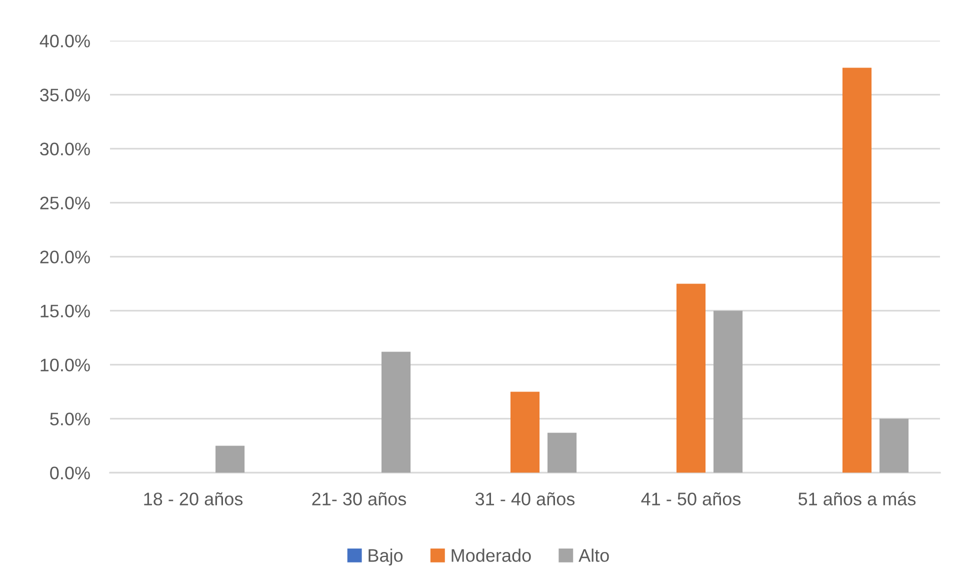 This screenshot has height=588, width=957. Describe the element at coordinates (385, 557) in the screenshot. I see `legend-label: Bajo` at that location.